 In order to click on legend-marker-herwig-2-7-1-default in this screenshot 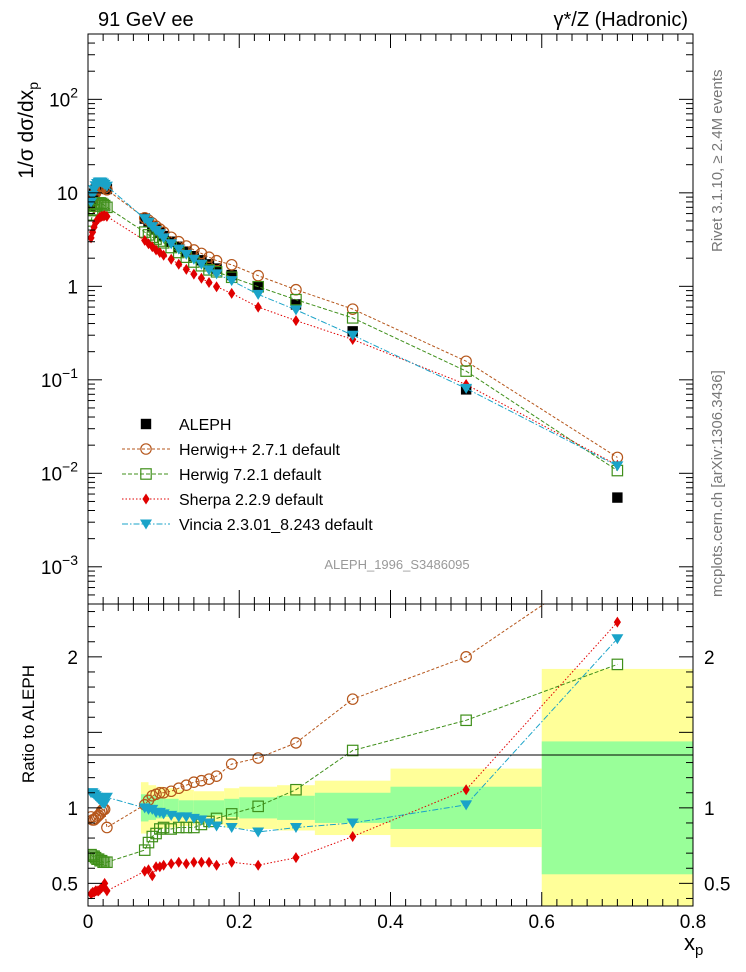, I will do `click(146, 449)`.